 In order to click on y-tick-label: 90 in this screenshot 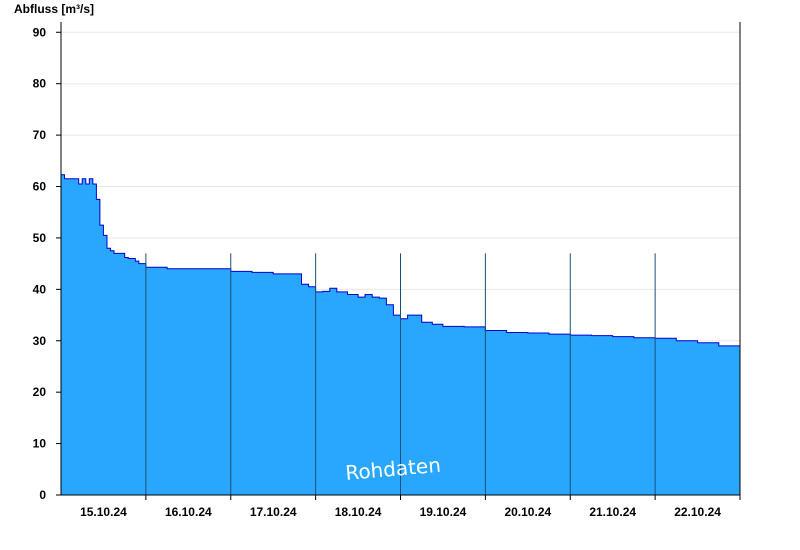, I will do `click(40, 32)`.